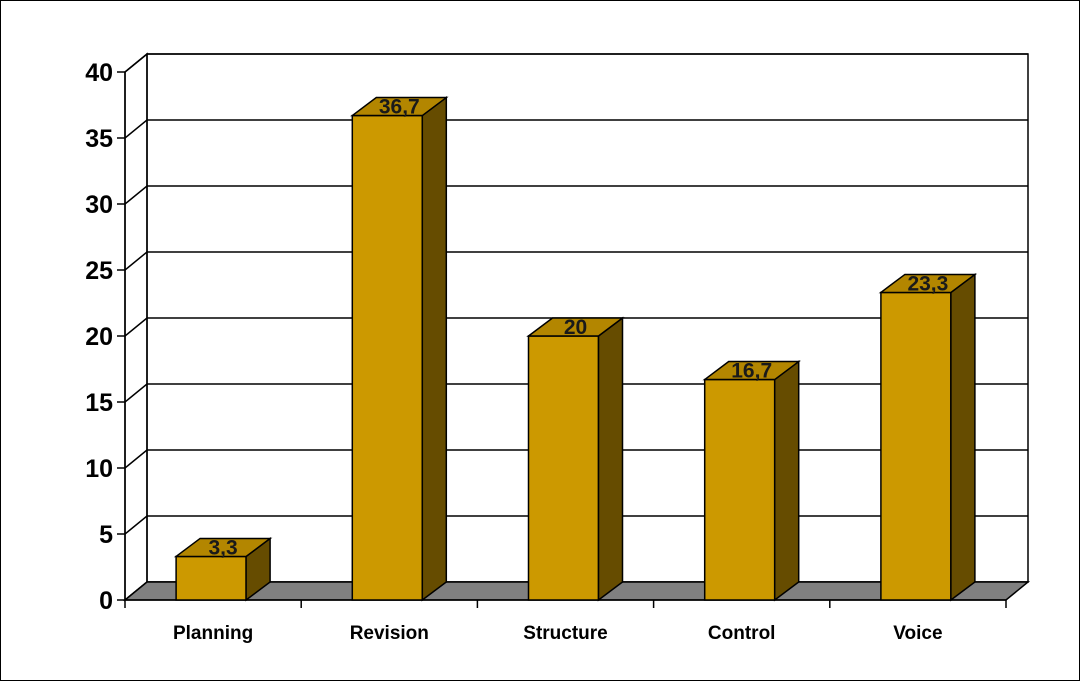  What do you see at coordinates (389, 633) in the screenshot?
I see `x-tick-label: Revision` at bounding box center [389, 633].